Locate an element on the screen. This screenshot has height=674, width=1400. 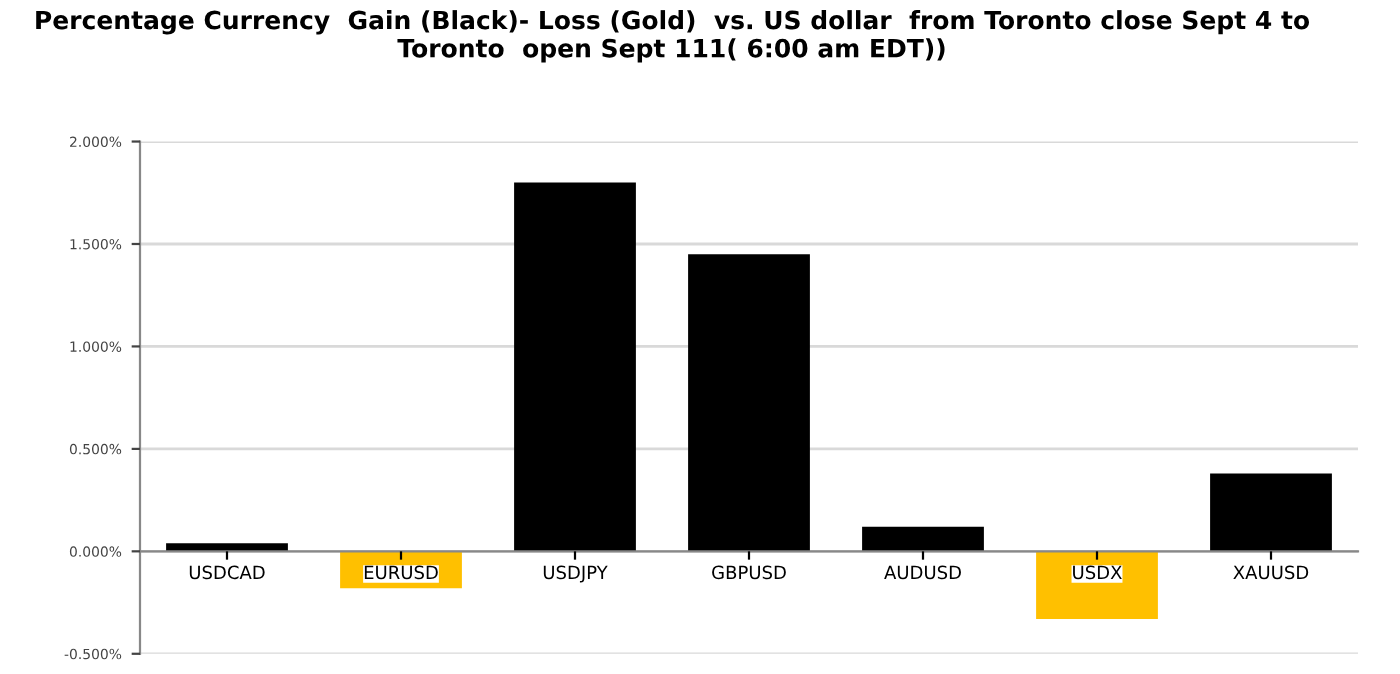
x-tick-label: USDCAD is located at coordinates (227, 572).